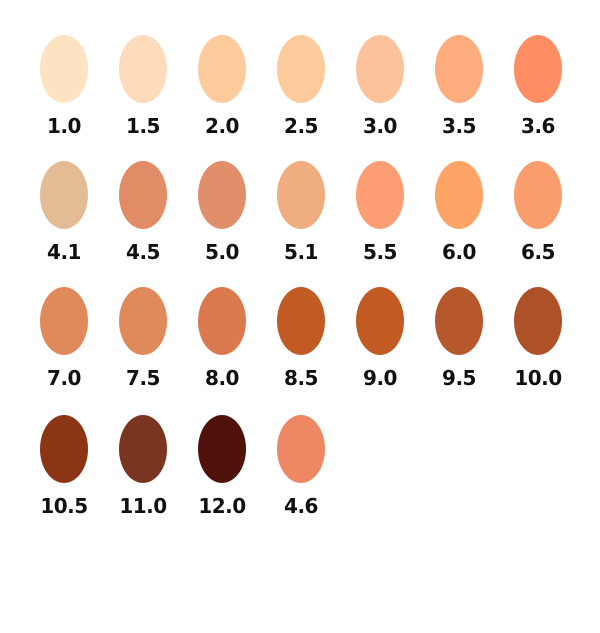 The width and height of the screenshot is (600, 633). Describe the element at coordinates (64, 378) in the screenshot. I see `swatch-label: 7.0` at that location.